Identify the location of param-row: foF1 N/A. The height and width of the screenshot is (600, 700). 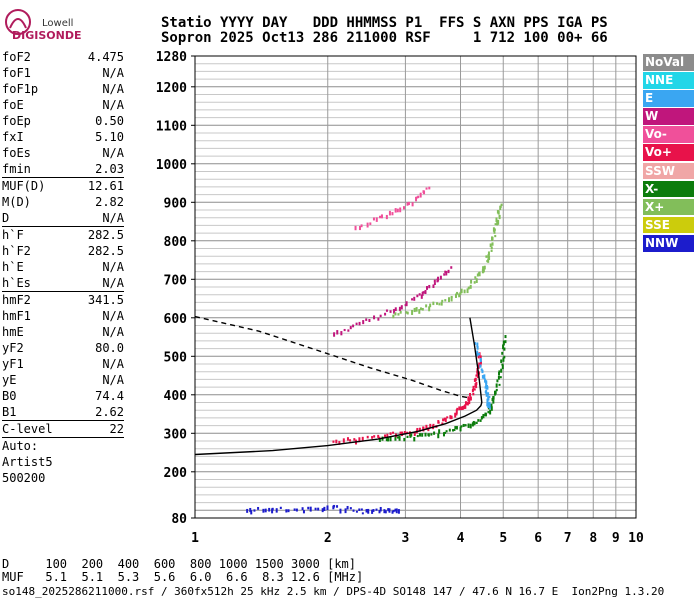
(63, 73).